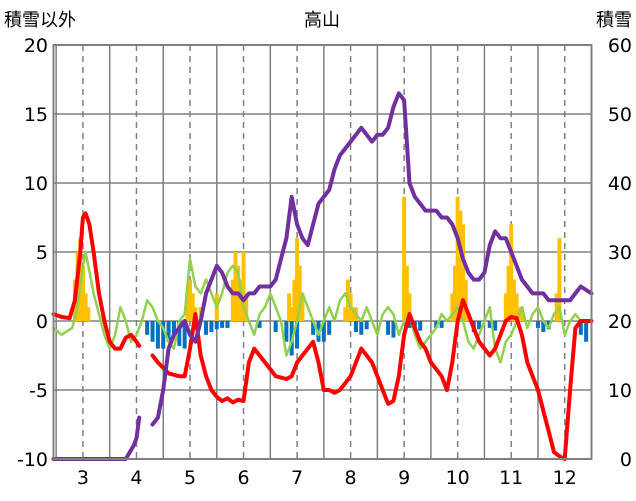  Describe the element at coordinates (42, 322) in the screenshot. I see `left-tick-label: 0` at that location.